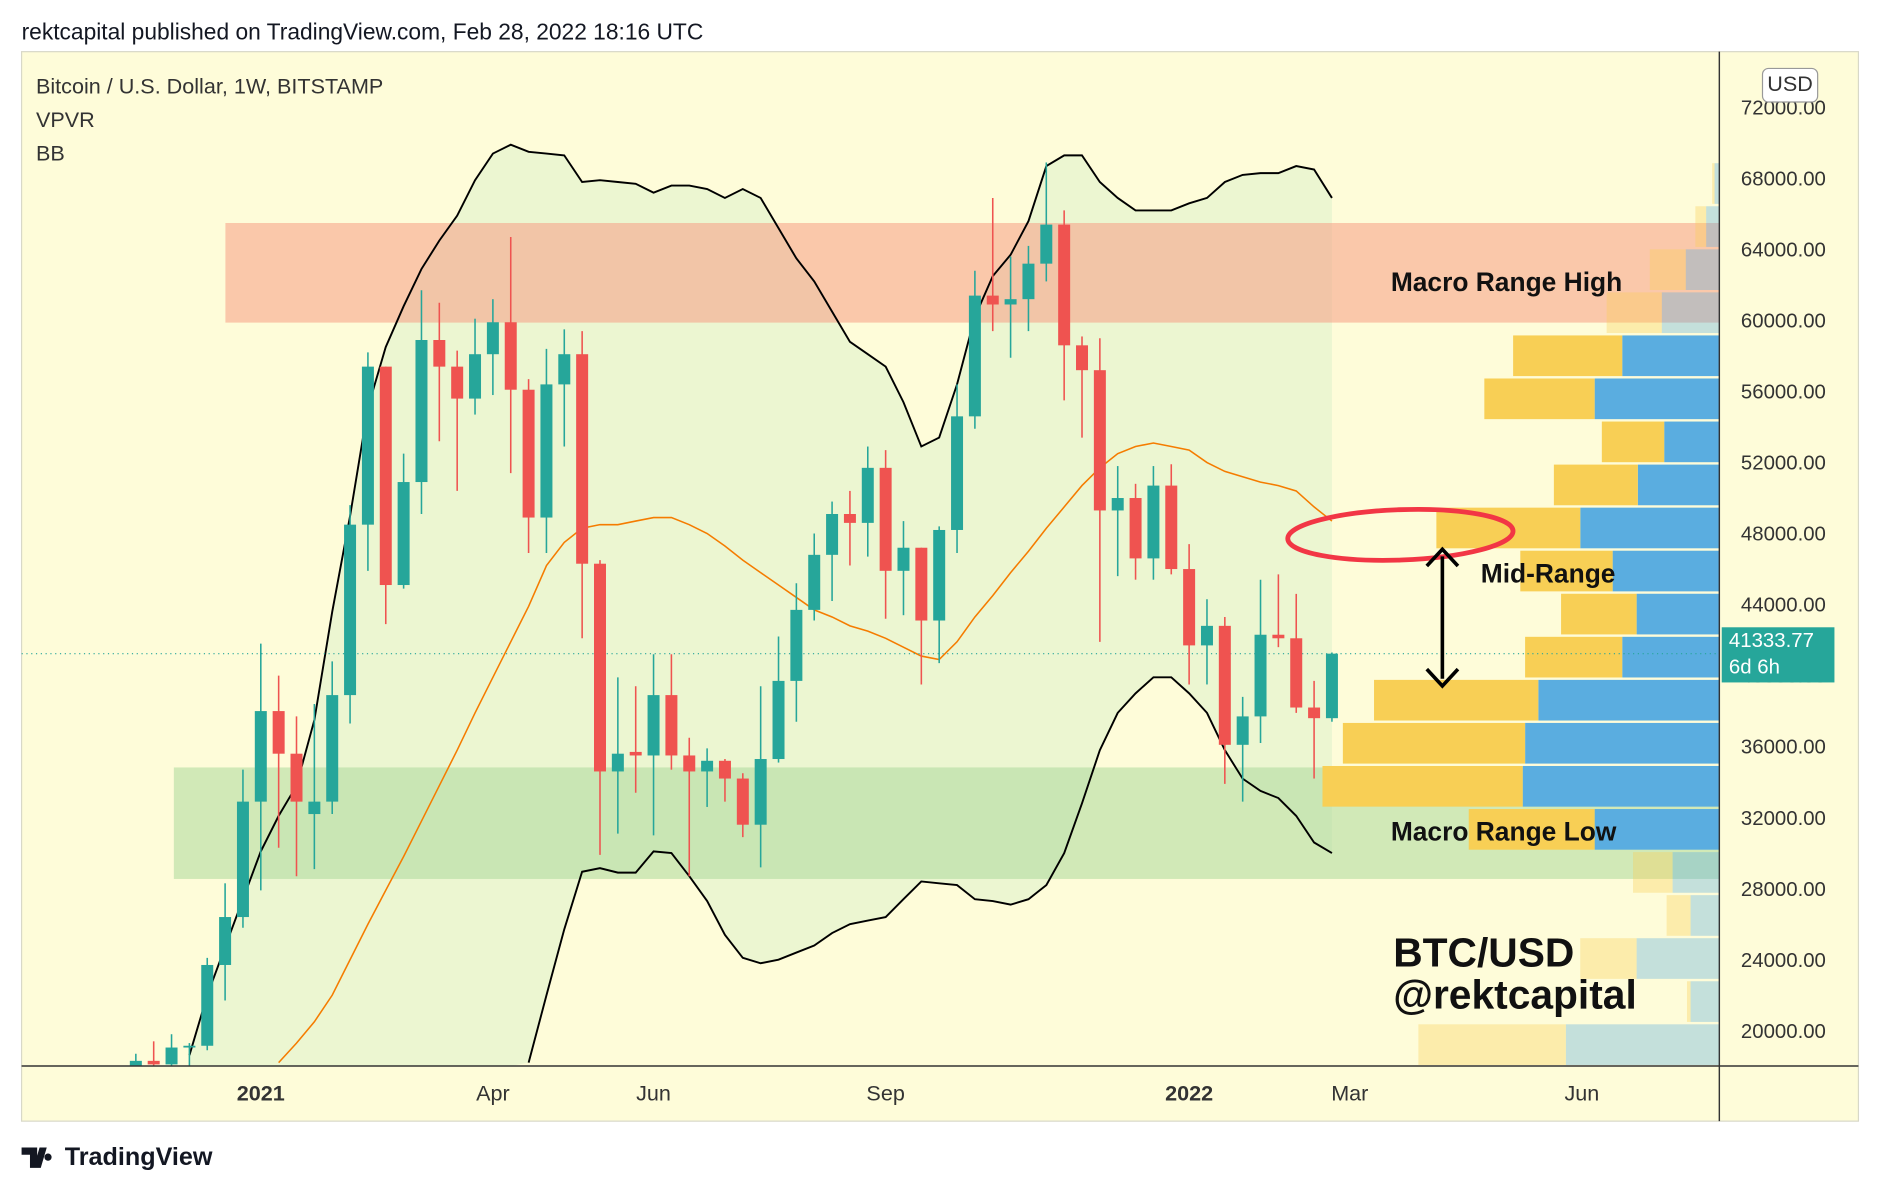 The image size is (1880, 1192). I want to click on y-tick-label: 72000.00, so click(1783, 109).